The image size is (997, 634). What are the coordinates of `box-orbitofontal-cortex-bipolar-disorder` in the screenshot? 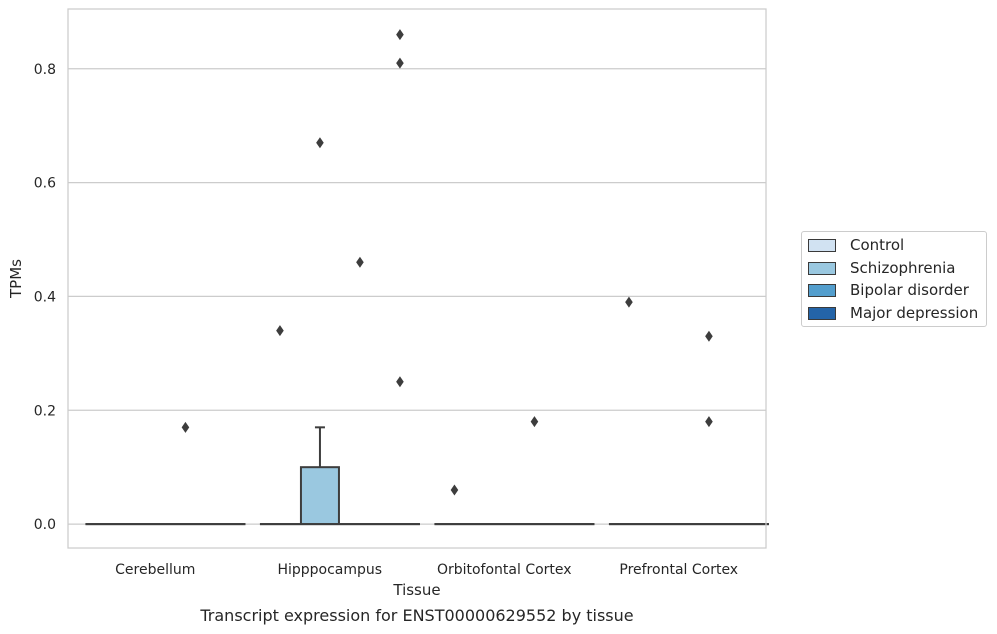 It's located at (534, 471).